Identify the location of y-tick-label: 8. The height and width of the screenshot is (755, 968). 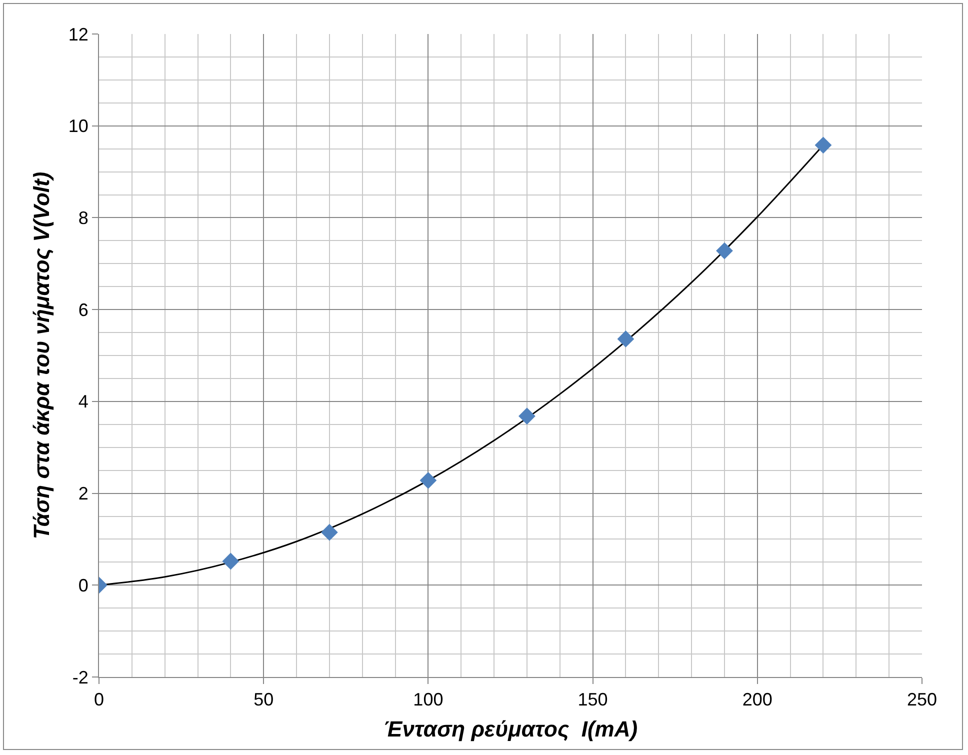
(83, 218).